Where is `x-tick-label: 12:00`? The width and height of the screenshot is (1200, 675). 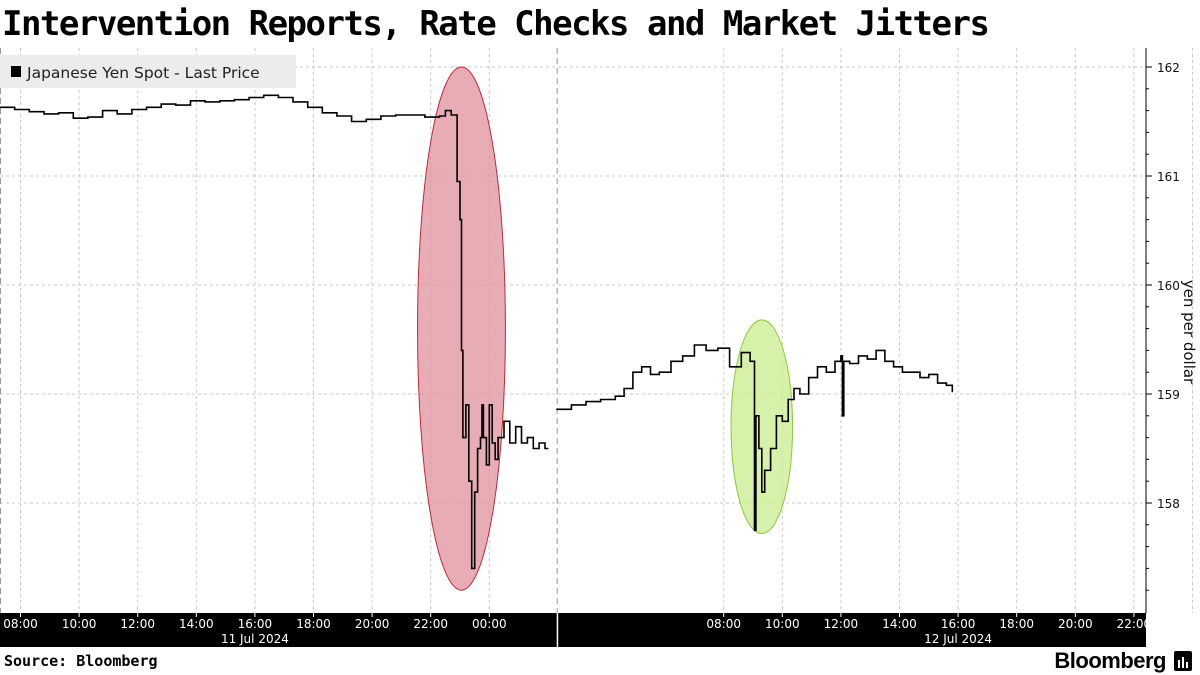
x-tick-label: 12:00 is located at coordinates (137, 624).